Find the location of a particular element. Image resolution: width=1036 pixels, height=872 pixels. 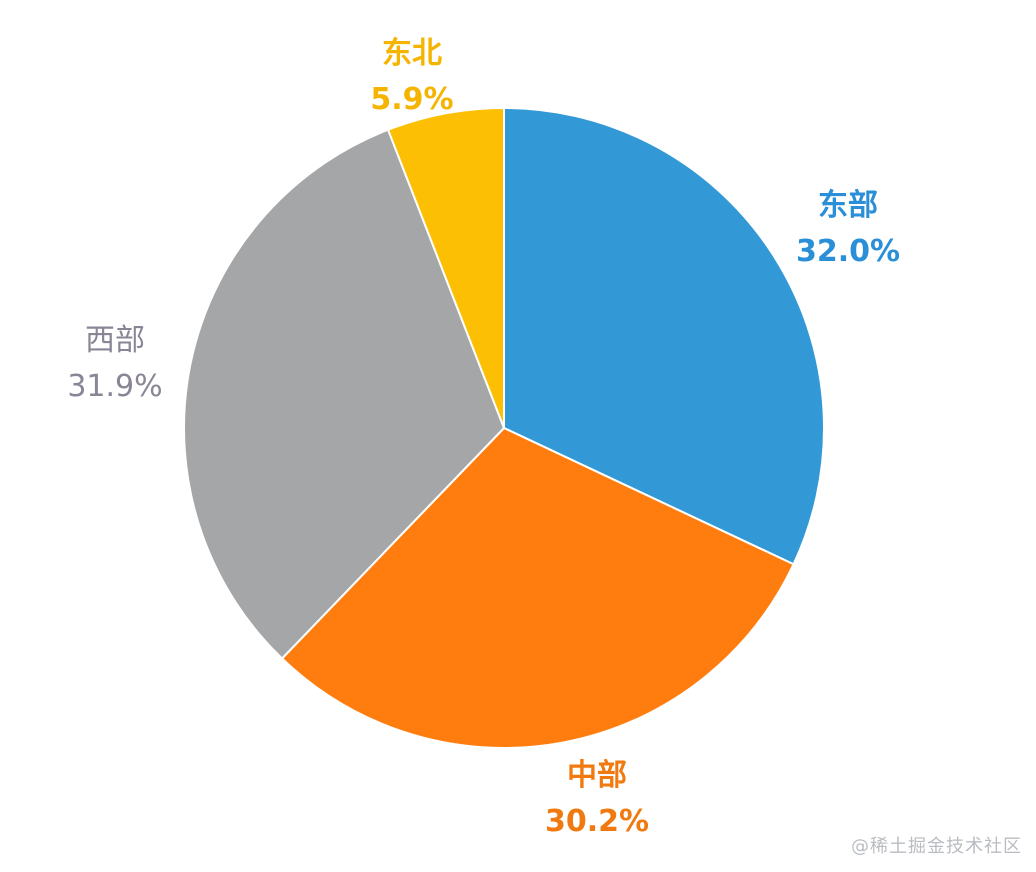

slice-category-label-4: 东北 is located at coordinates (412, 53).